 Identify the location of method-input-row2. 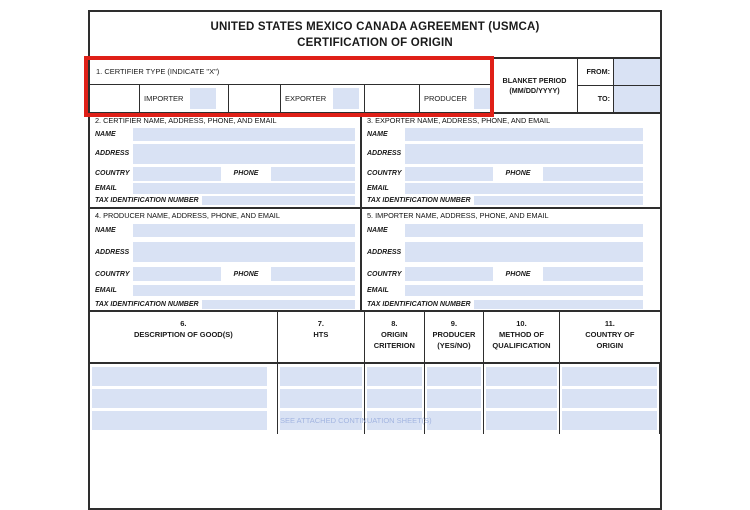
(521, 398).